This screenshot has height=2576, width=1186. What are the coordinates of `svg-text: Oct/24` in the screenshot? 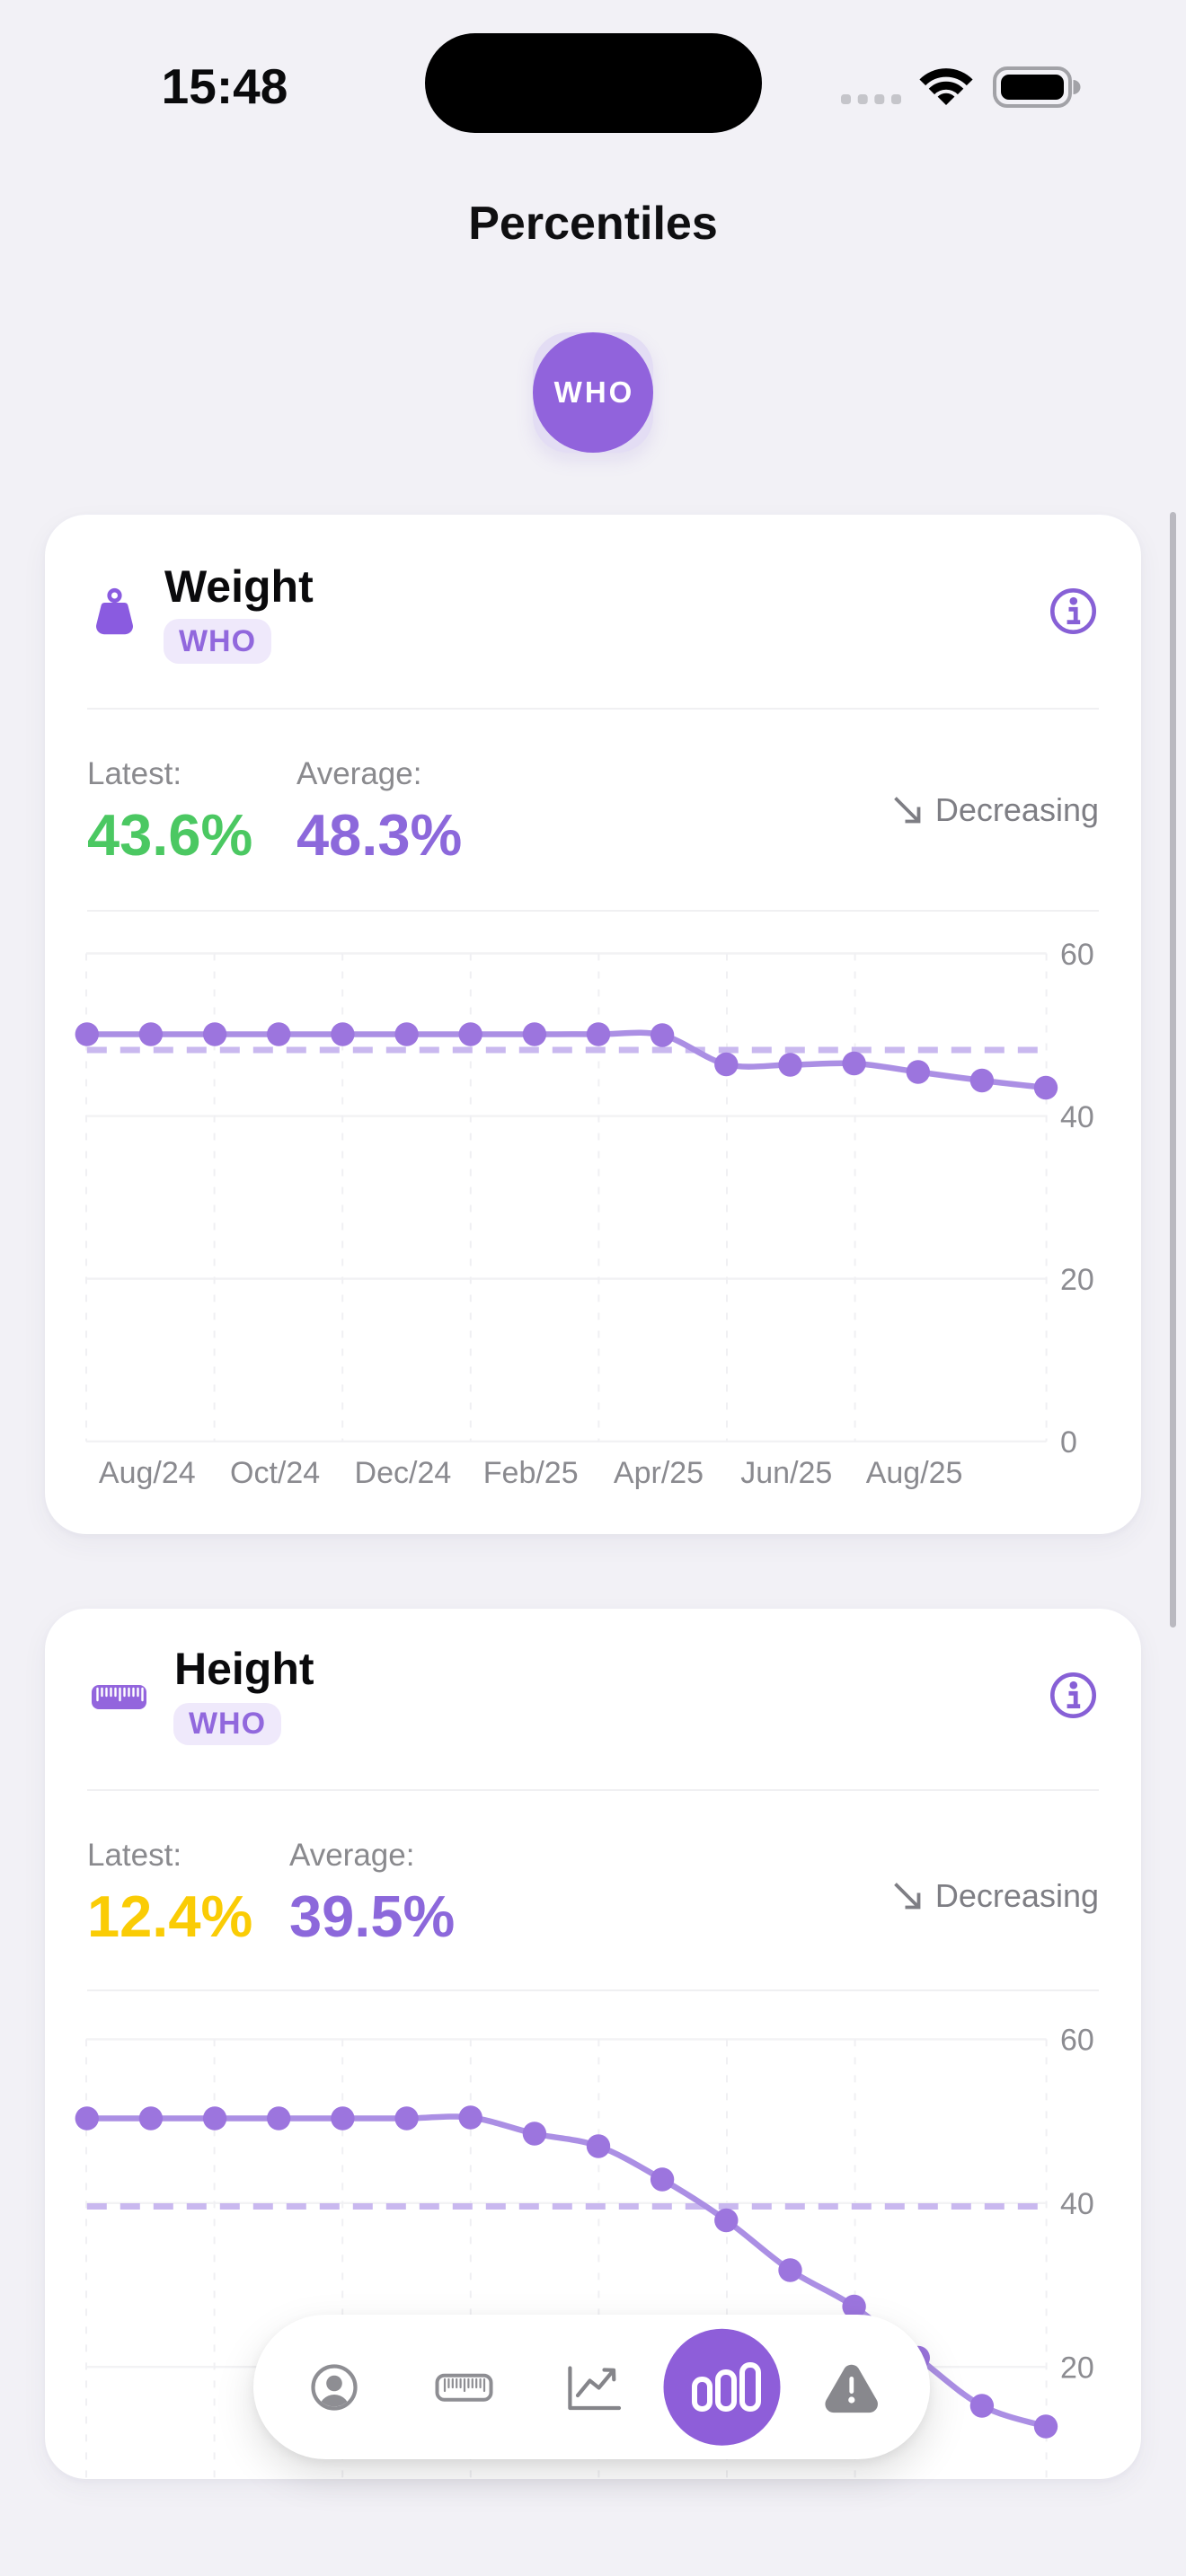 It's located at (275, 1473).